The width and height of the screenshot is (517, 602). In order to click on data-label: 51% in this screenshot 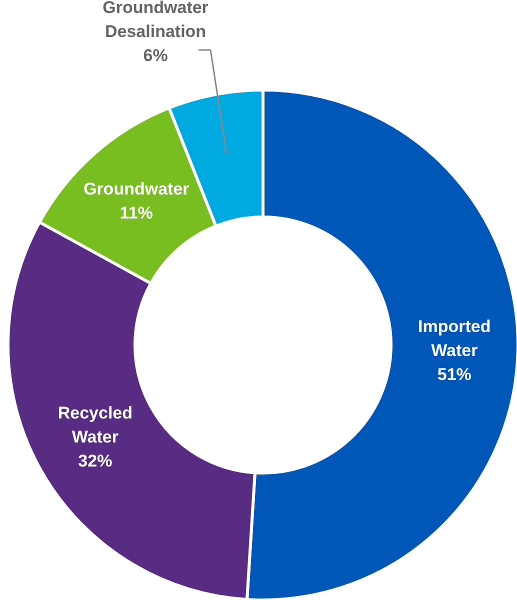, I will do `click(454, 374)`.